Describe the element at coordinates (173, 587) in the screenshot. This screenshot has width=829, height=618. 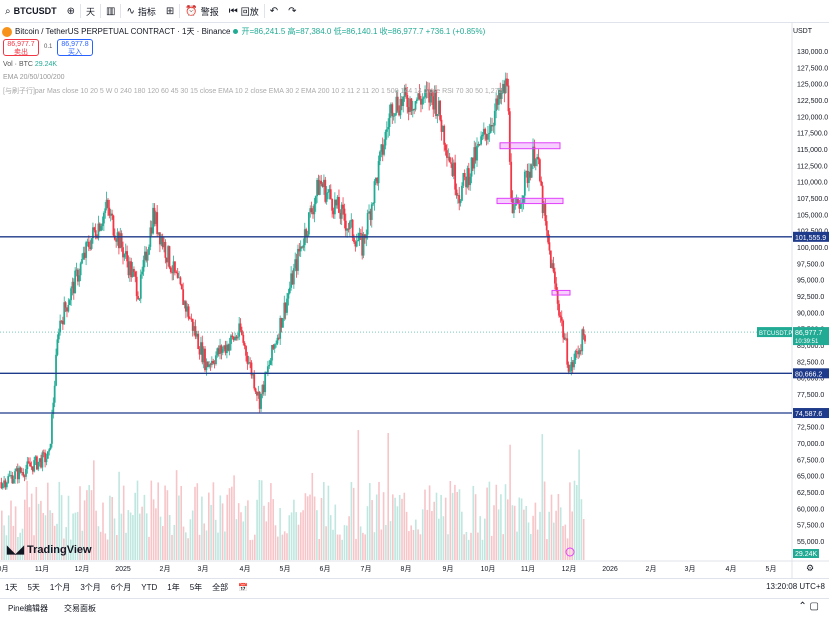
I see `range-6: 1年` at that location.